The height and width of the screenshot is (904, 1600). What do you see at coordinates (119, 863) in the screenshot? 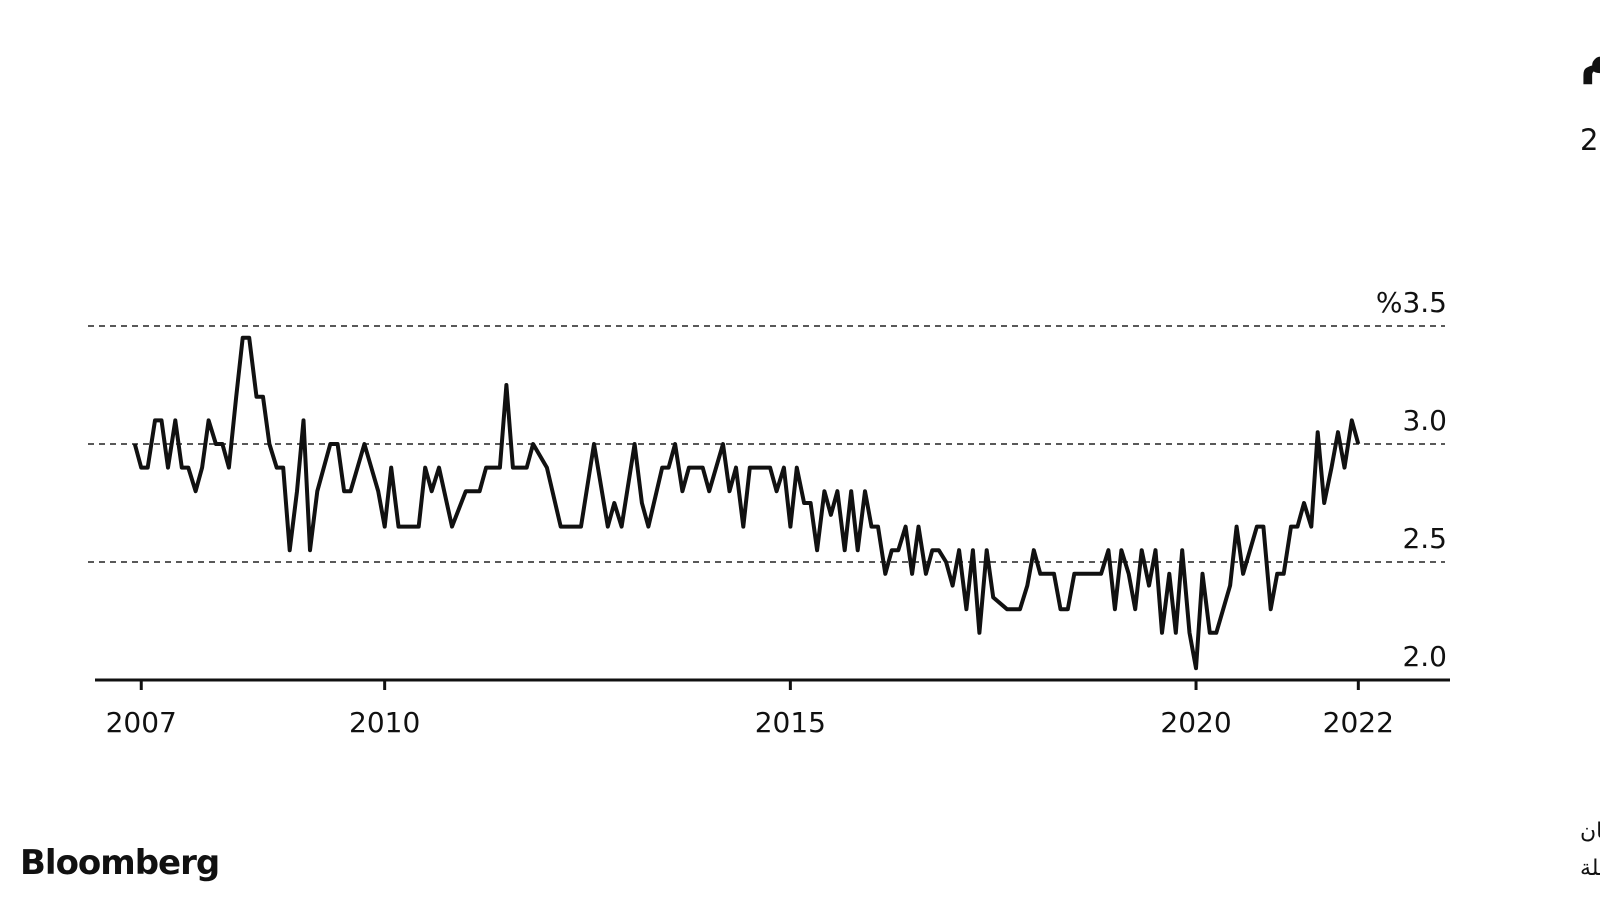
I see `logo: Bloomberg` at bounding box center [119, 863].